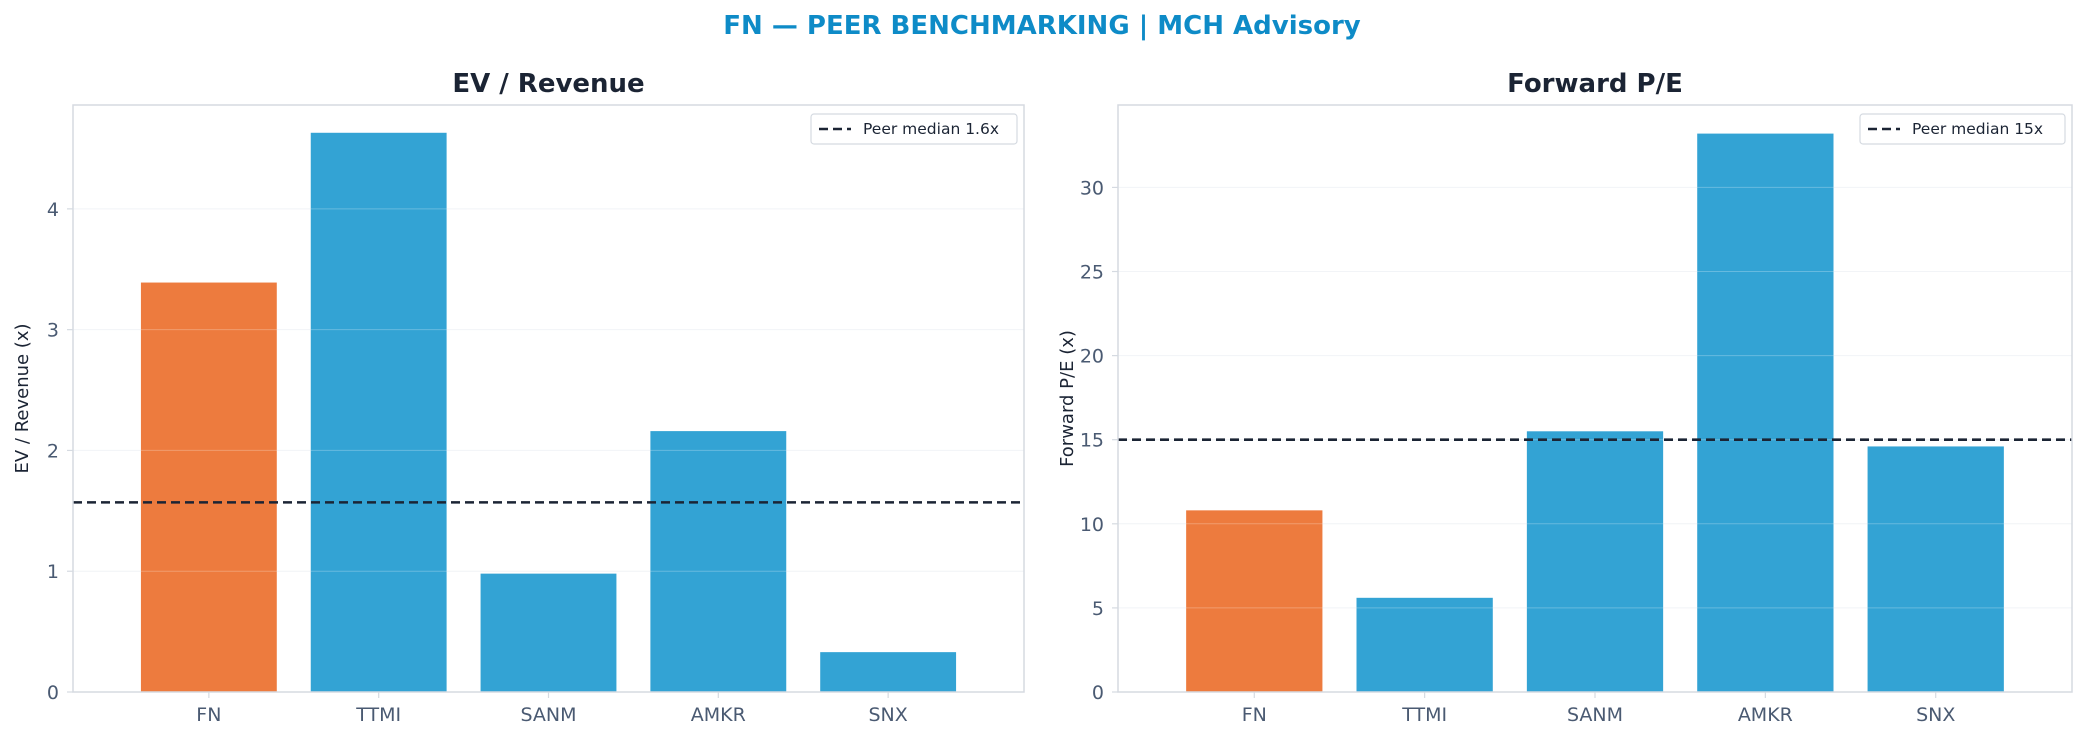 Image resolution: width=2084 pixels, height=746 pixels. What do you see at coordinates (1098, 609) in the screenshot?
I see `y-tick-label: 5` at bounding box center [1098, 609].